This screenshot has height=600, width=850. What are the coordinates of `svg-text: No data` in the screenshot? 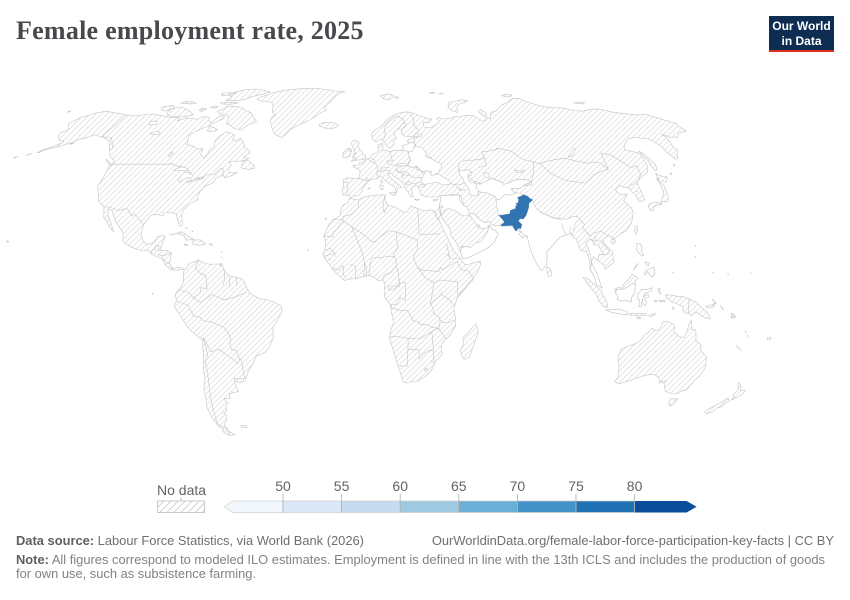 It's located at (181, 490).